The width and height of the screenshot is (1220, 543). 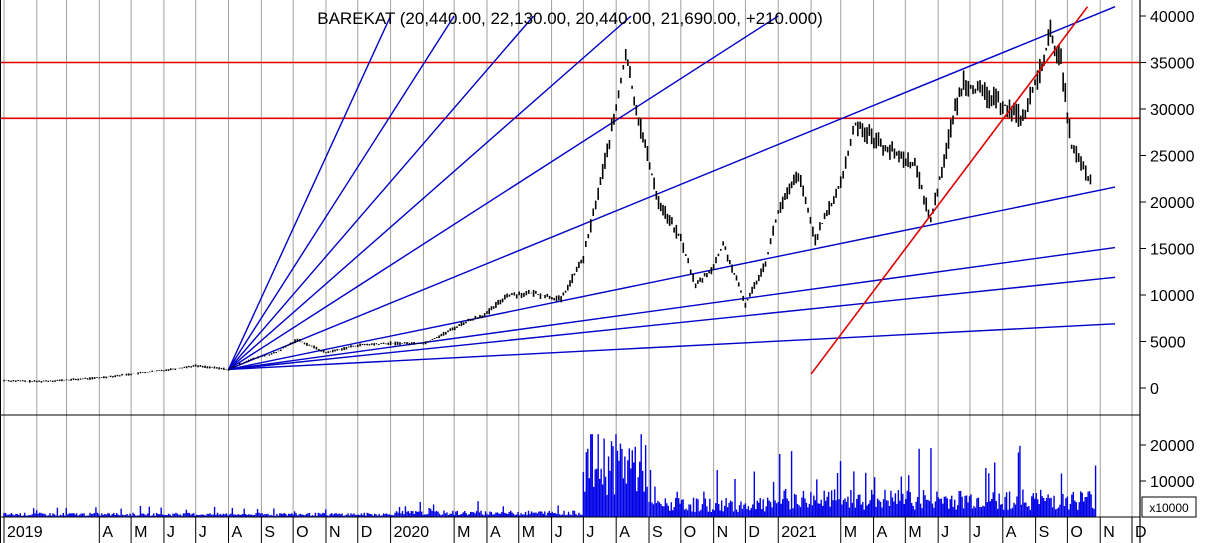 I want to click on xtick-label-11: M, so click(x=463, y=532).